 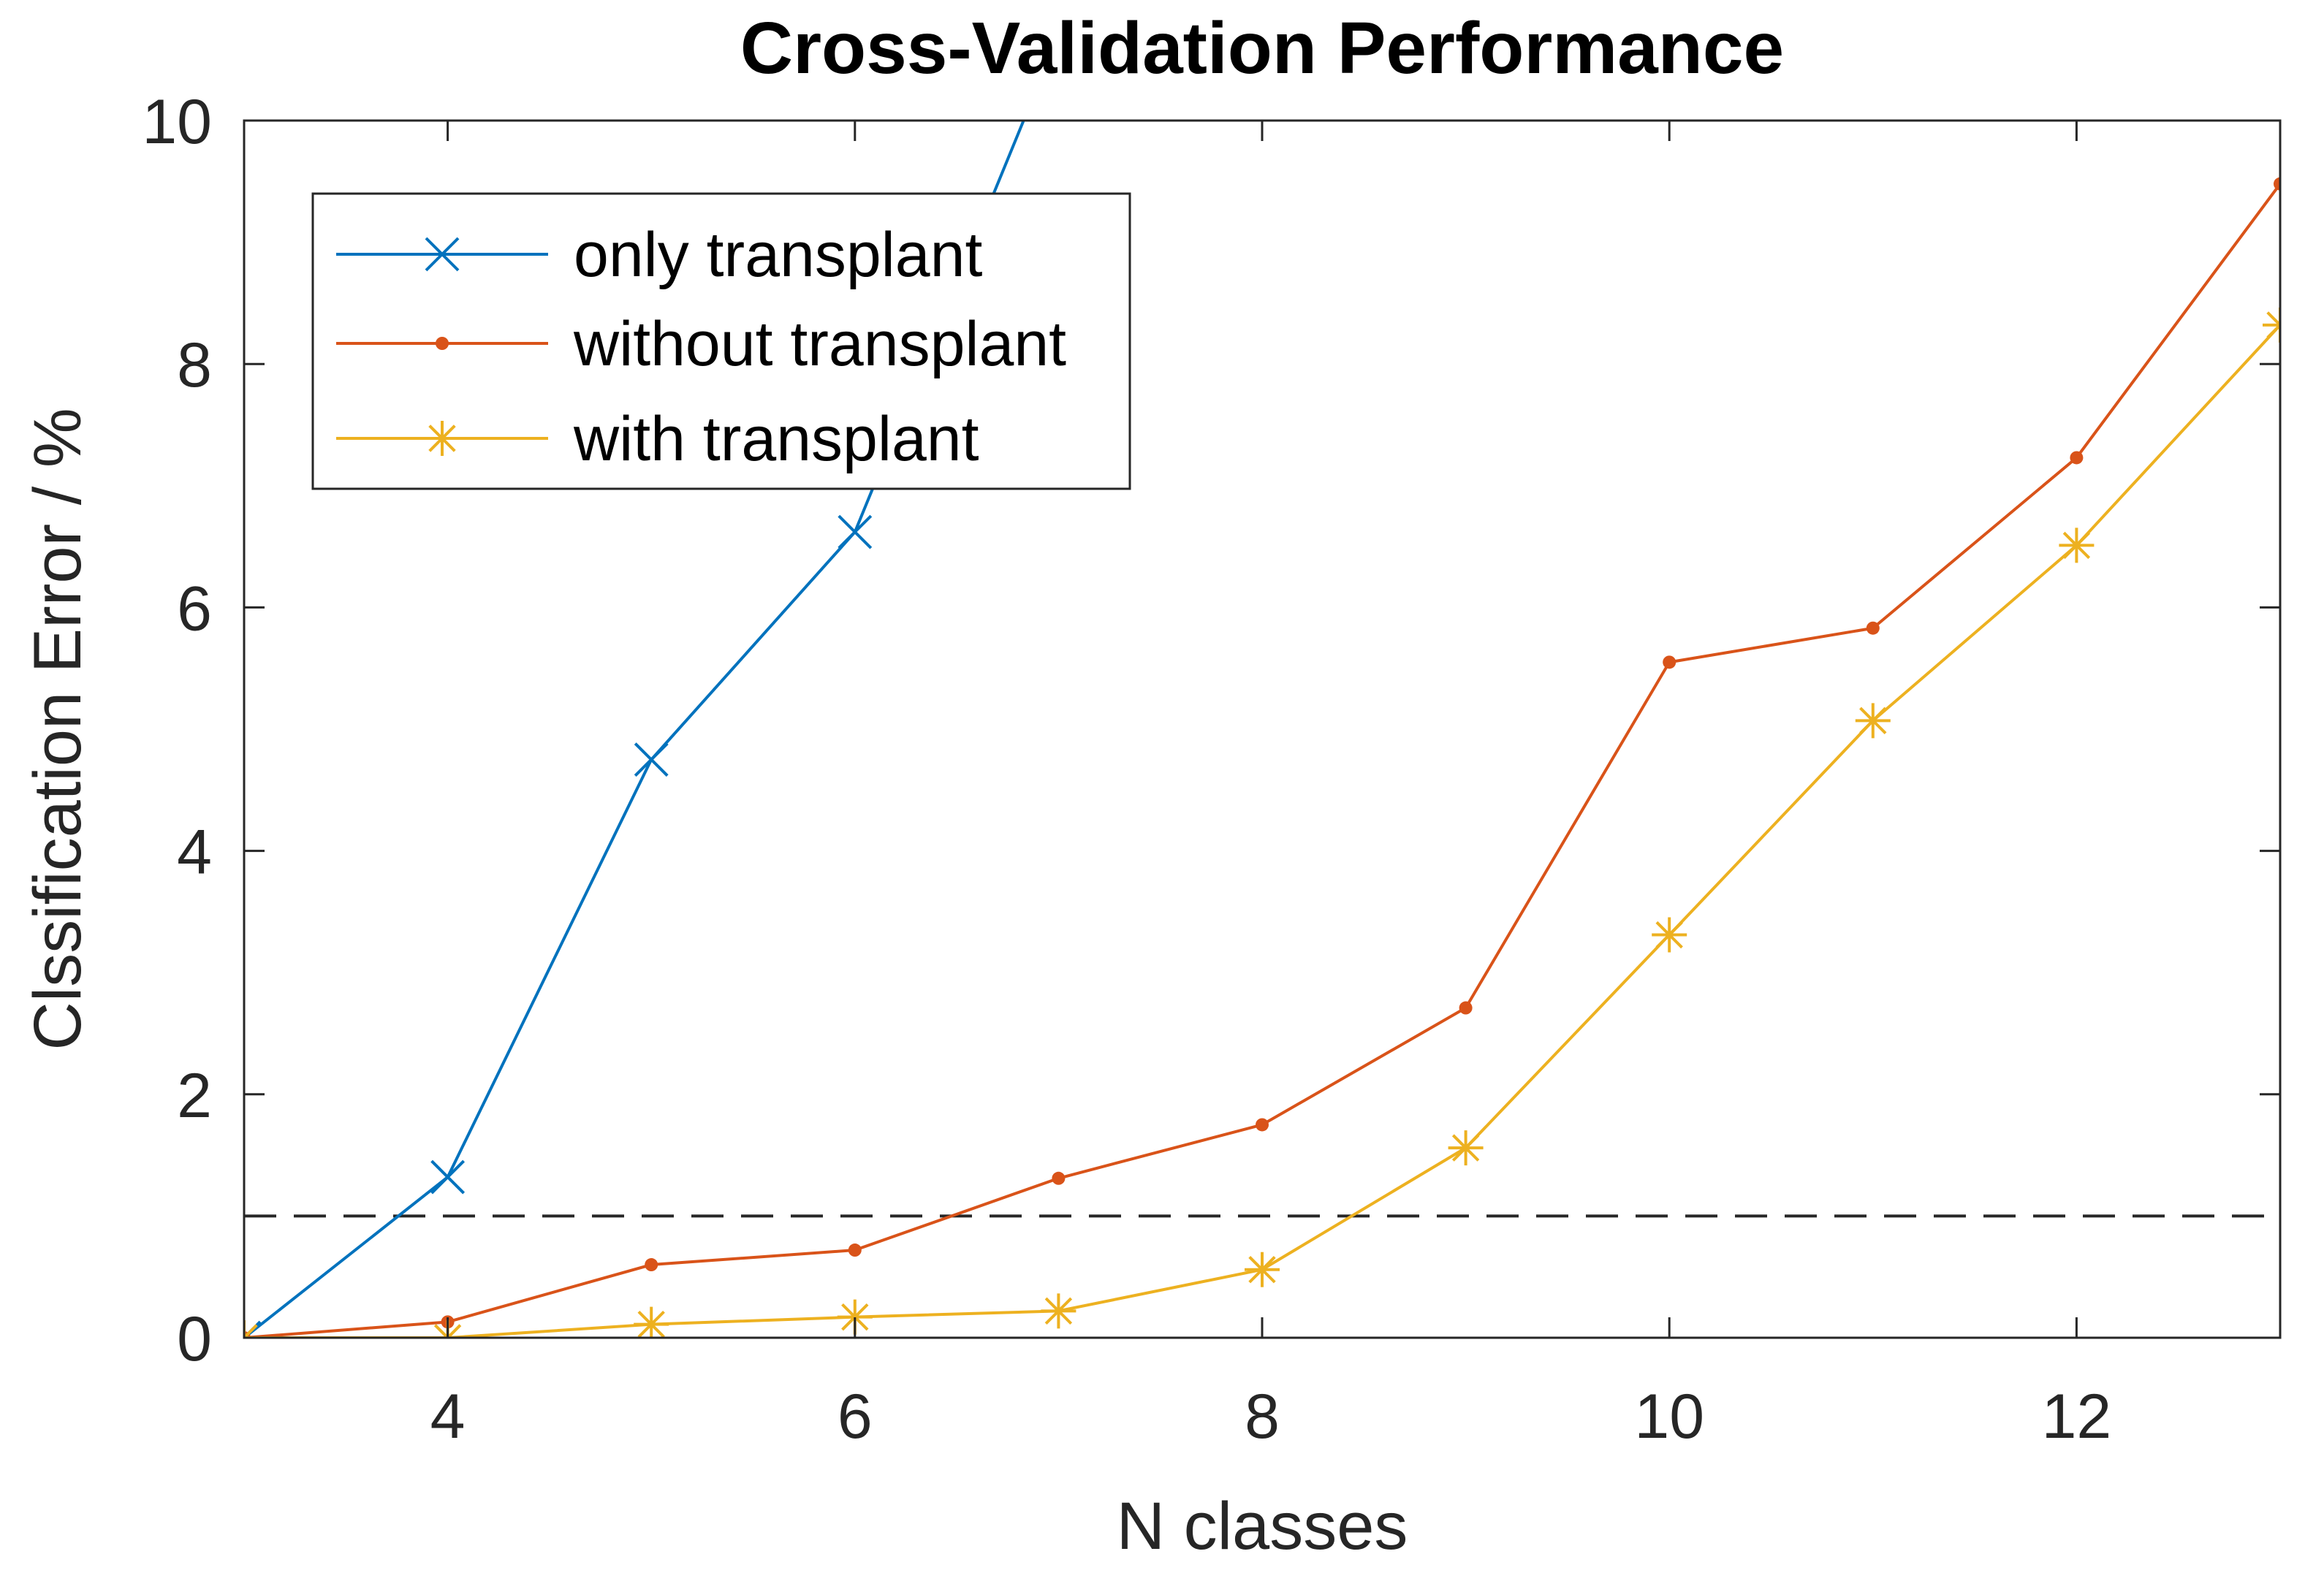 What do you see at coordinates (1262, 1417) in the screenshot?
I see `x-tick-label: 8` at bounding box center [1262, 1417].